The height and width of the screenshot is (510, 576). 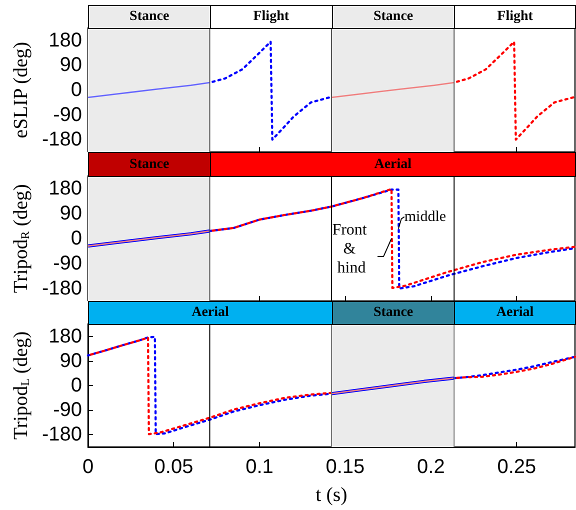 I want to click on y-axis-title: eSLIP (deg), so click(x=21, y=90).